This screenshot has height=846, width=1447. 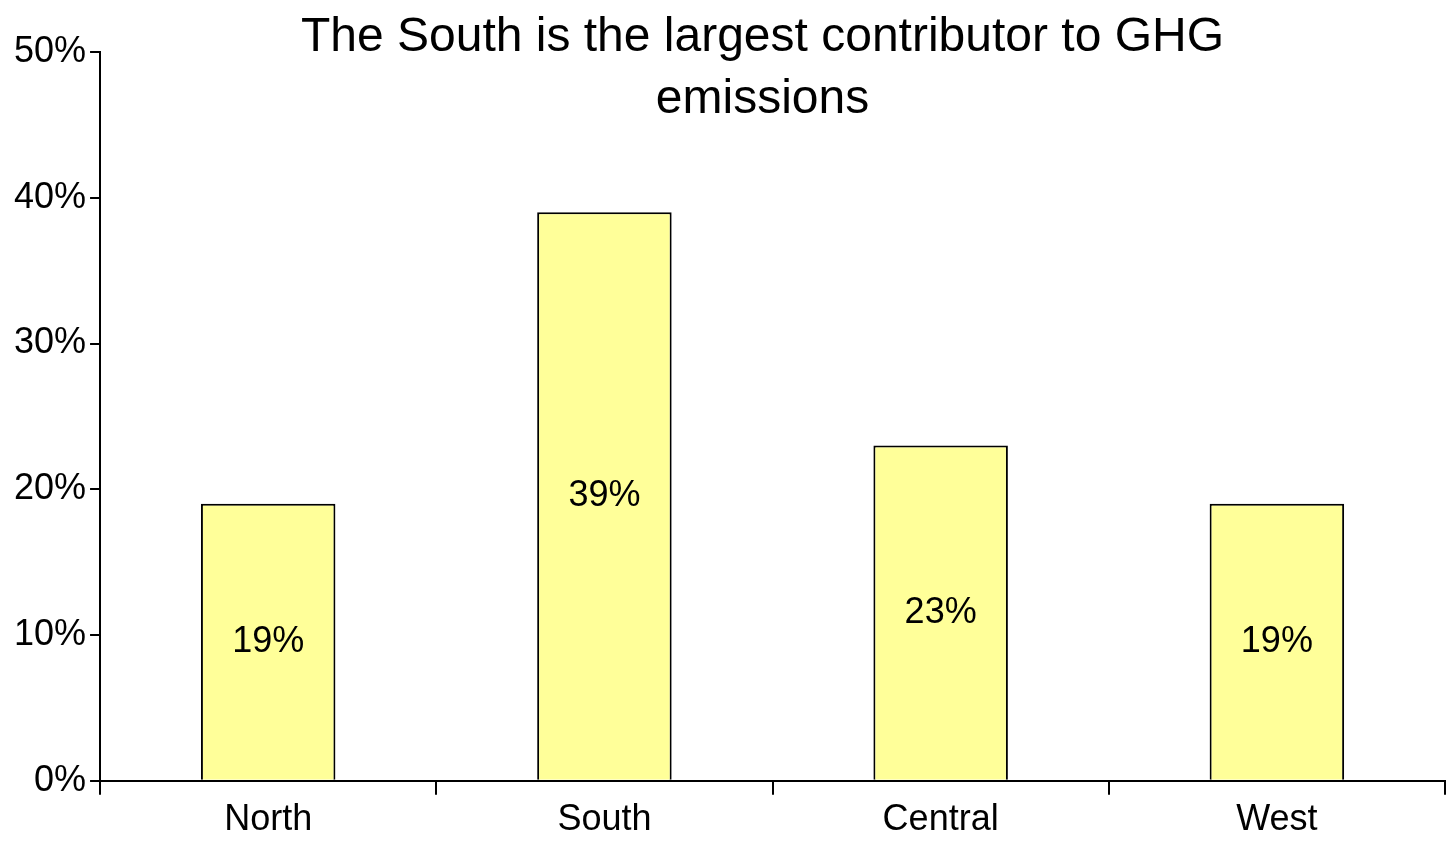 I want to click on x-tick-label: South, so click(x=604, y=818).